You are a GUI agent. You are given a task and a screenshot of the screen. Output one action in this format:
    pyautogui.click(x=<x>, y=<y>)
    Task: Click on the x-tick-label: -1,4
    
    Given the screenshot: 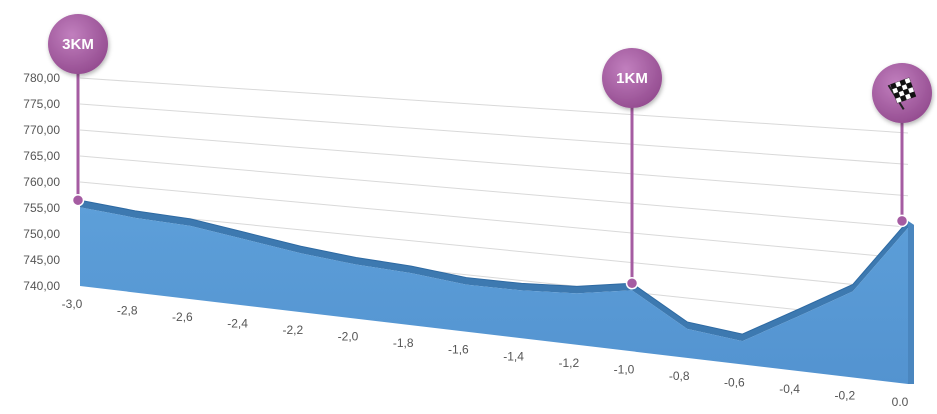 What is the action you would take?
    pyautogui.click(x=513, y=356)
    